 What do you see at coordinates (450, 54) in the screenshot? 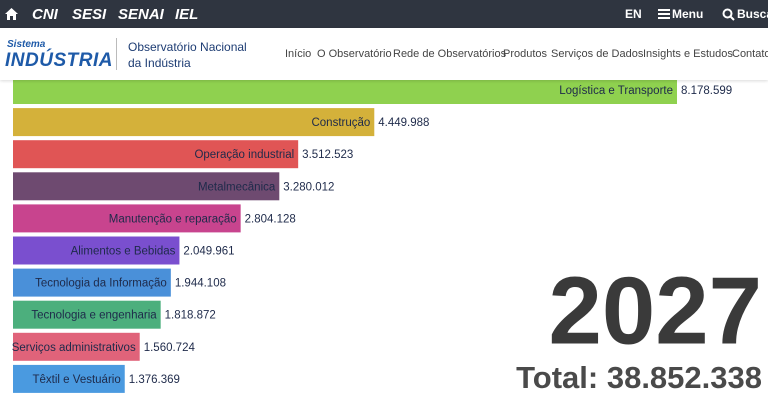
I see `nav-link: Rede de Observatórios` at bounding box center [450, 54].